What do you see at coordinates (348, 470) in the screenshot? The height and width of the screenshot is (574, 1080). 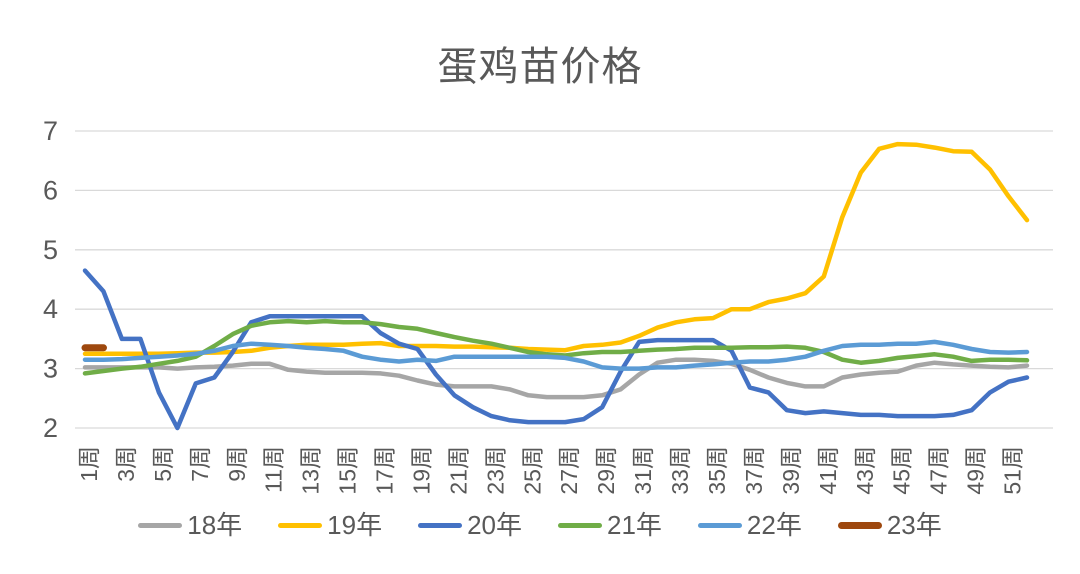 I see `x-tick-label-15: 15周` at bounding box center [348, 470].